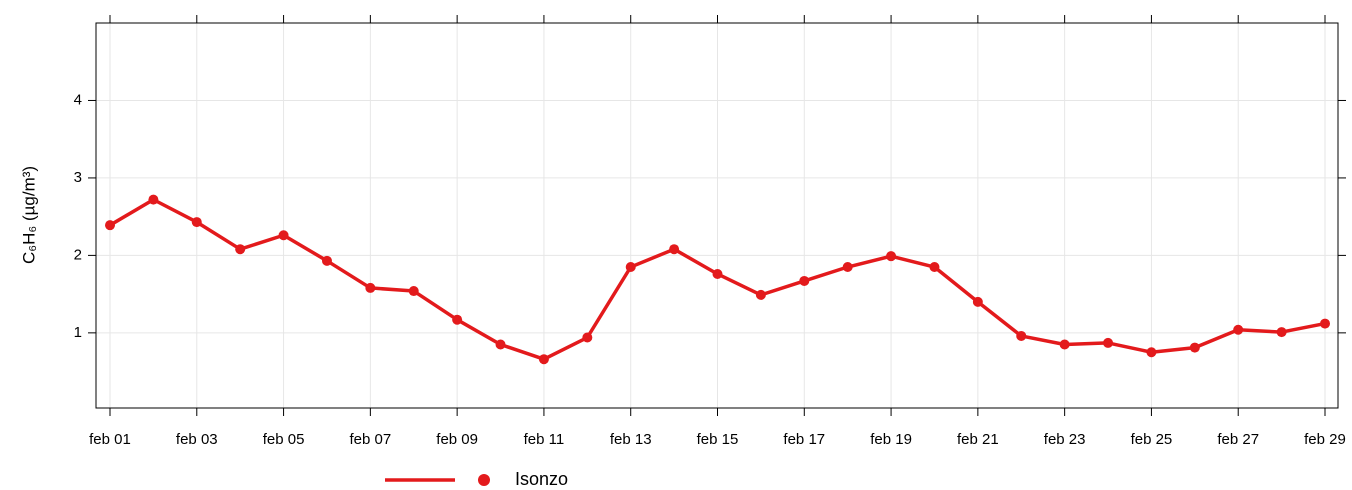 The width and height of the screenshot is (1352, 490). What do you see at coordinates (28, 215) in the screenshot?
I see `y-axis-label: C₆H₆ (µg/m³)` at bounding box center [28, 215].